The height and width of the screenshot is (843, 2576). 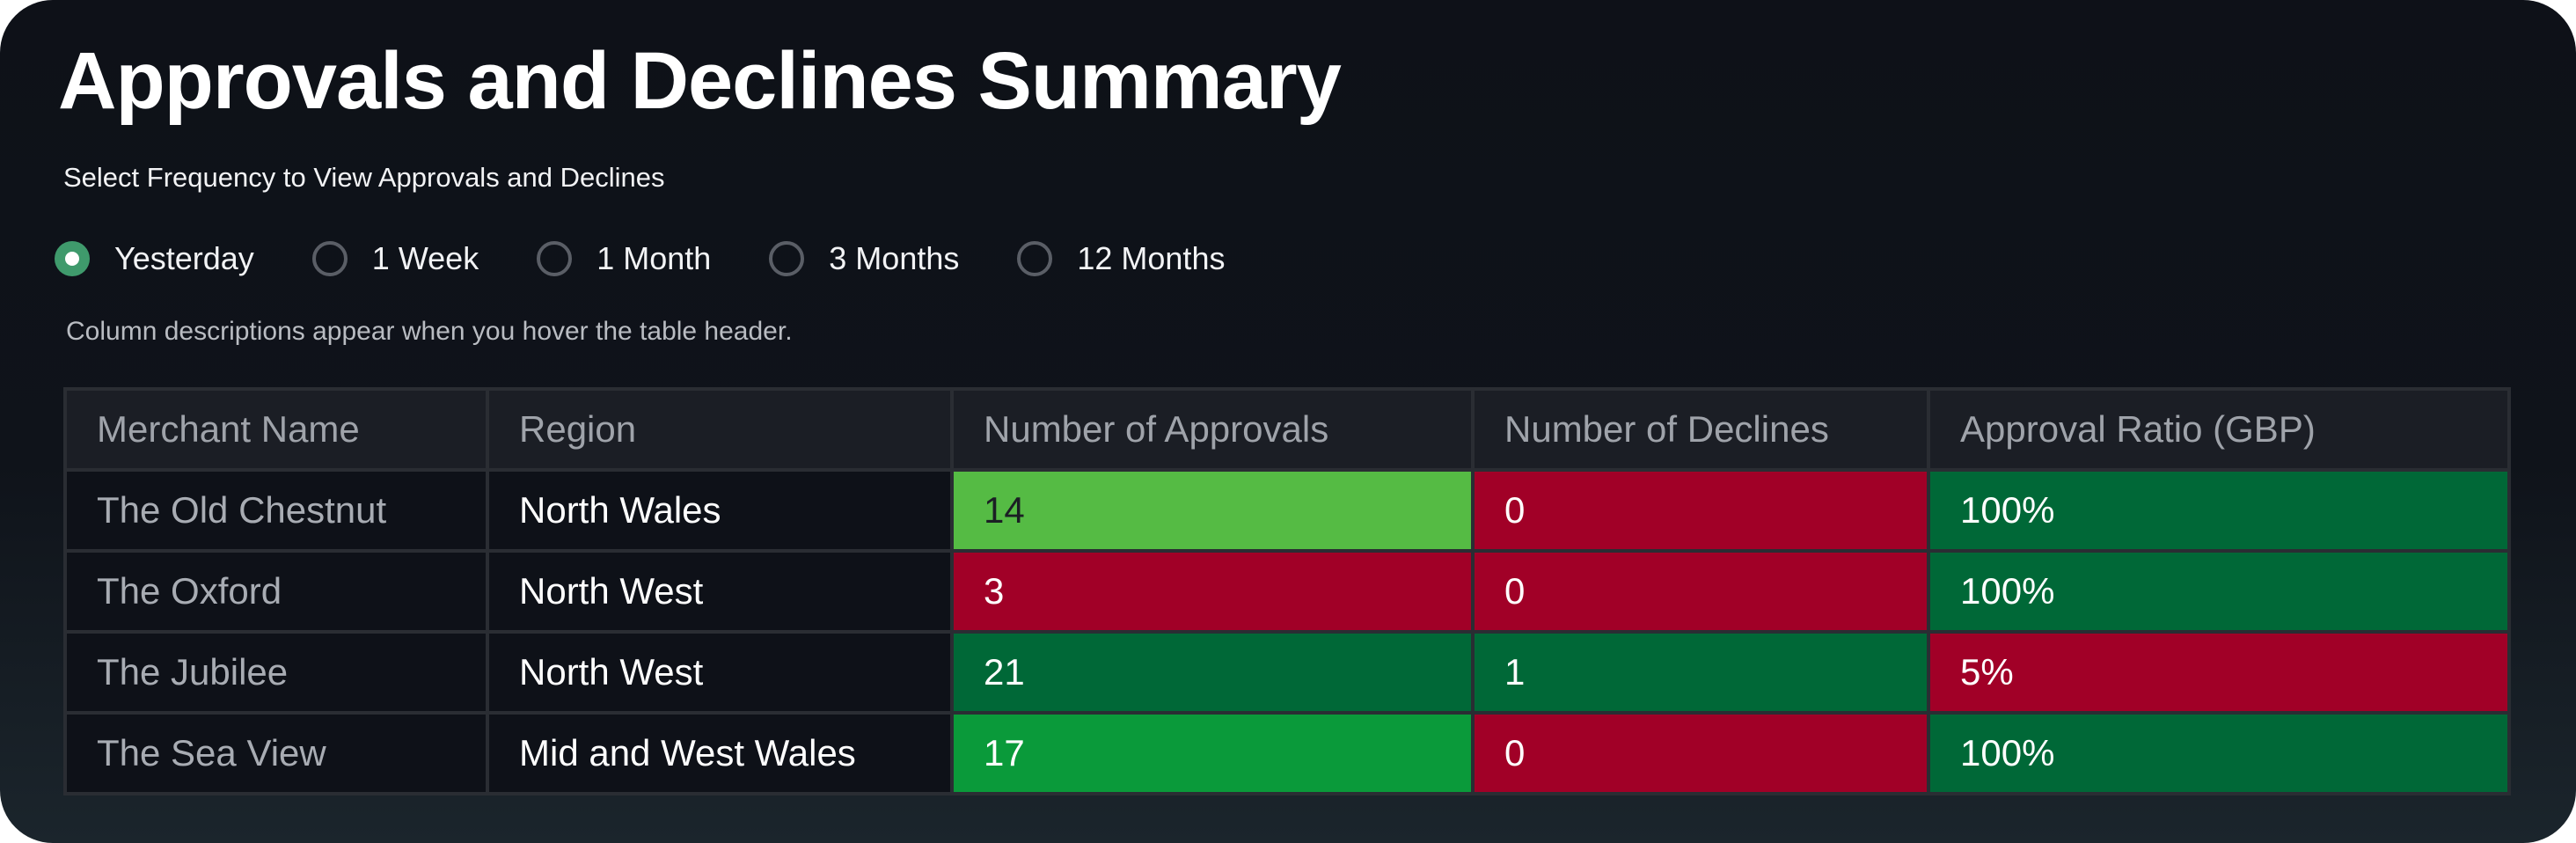 I want to click on approvals-cell: 14, so click(x=1212, y=510).